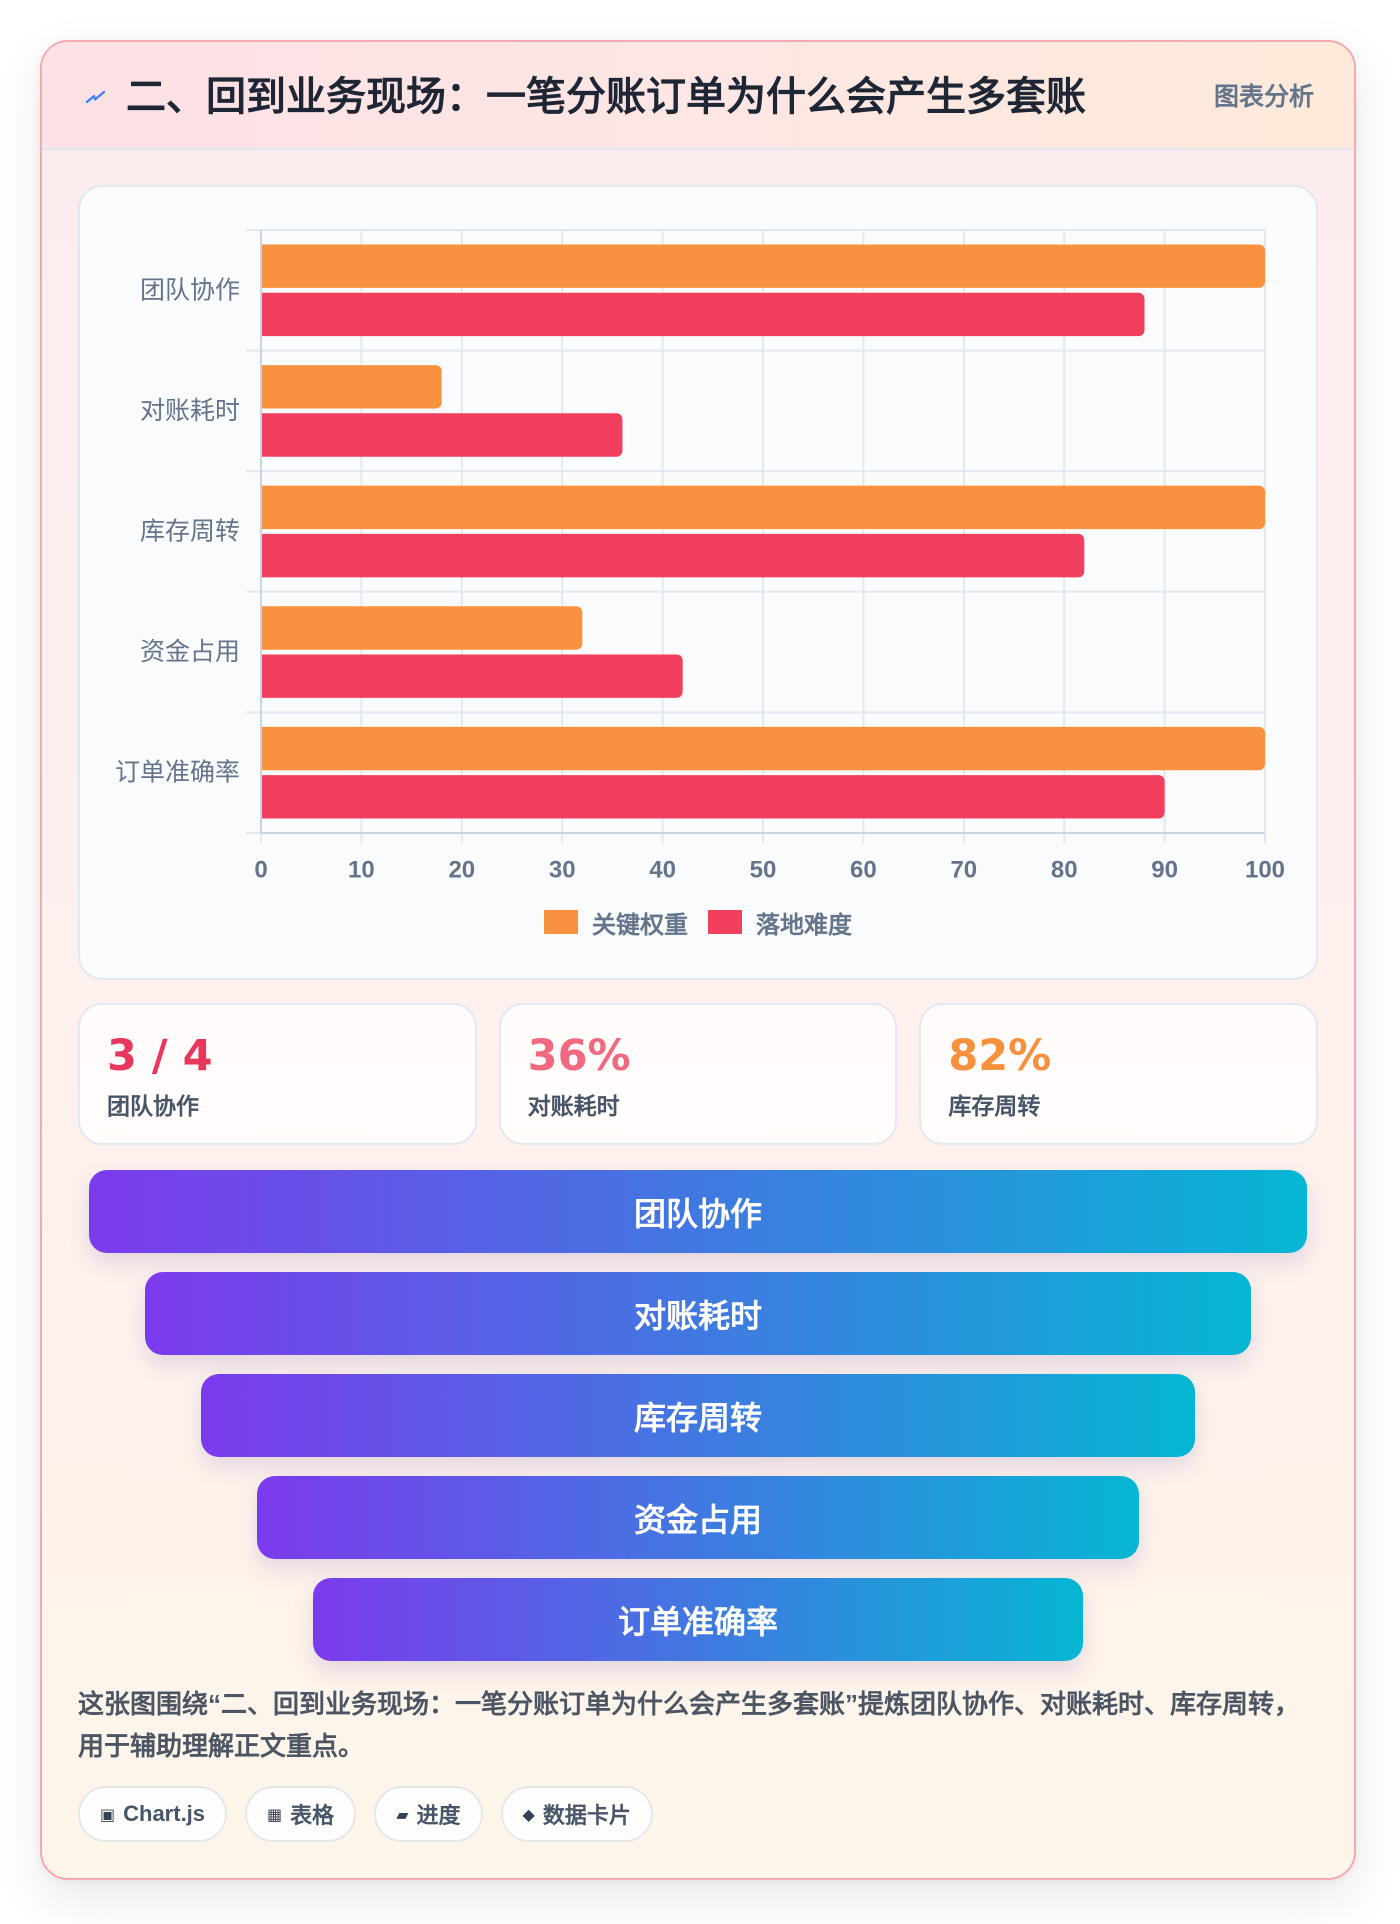  Describe the element at coordinates (662, 870) in the screenshot. I see `x-tick-label-40: 40` at that location.